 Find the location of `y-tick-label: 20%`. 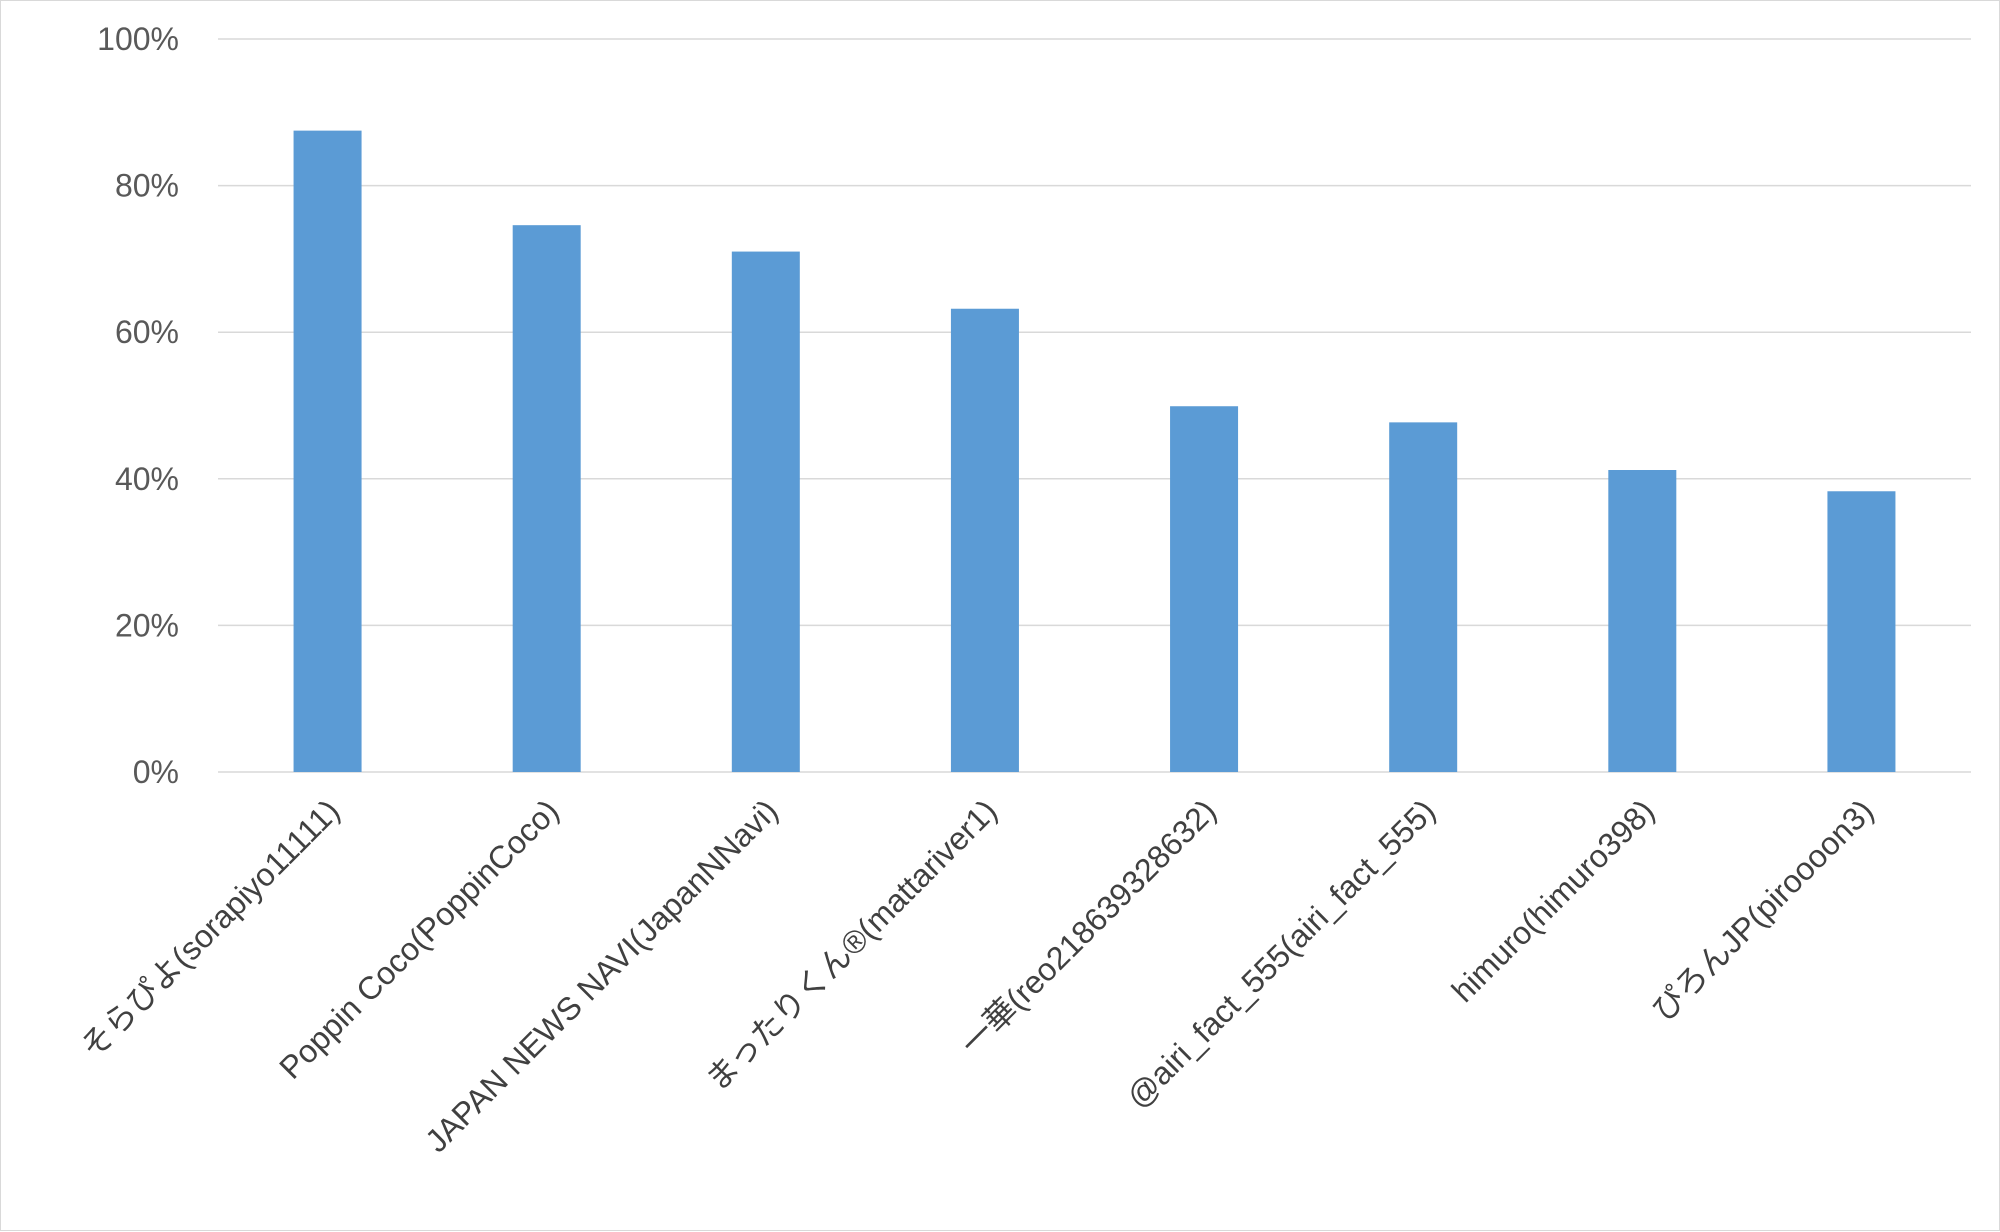

y-tick-label: 20% is located at coordinates (147, 625).